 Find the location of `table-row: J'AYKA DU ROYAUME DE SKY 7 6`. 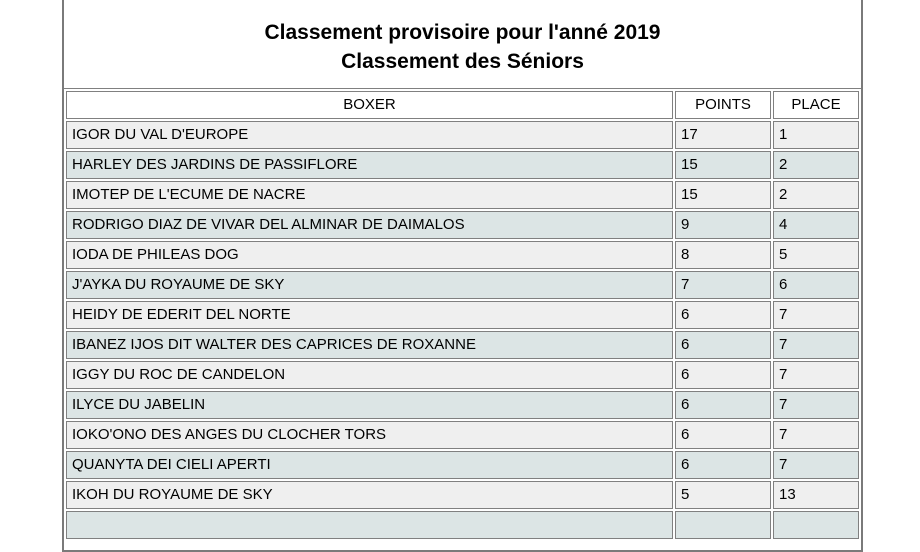

table-row: J'AYKA DU ROYAUME DE SKY 7 6 is located at coordinates (462, 285).